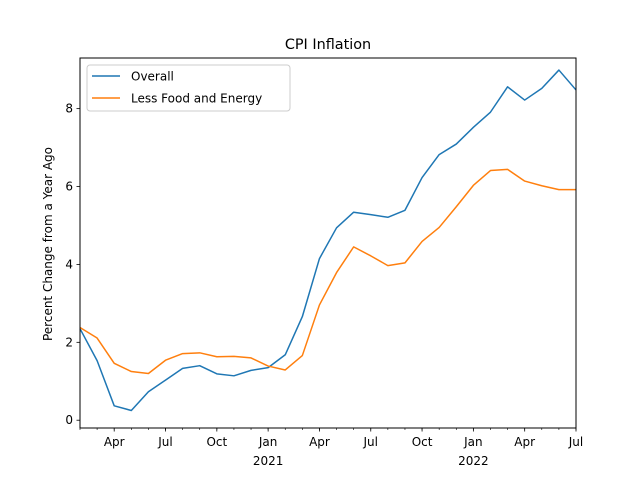 This screenshot has height=485, width=640. Describe the element at coordinates (69, 420) in the screenshot. I see `y-tick-label: 0` at that location.